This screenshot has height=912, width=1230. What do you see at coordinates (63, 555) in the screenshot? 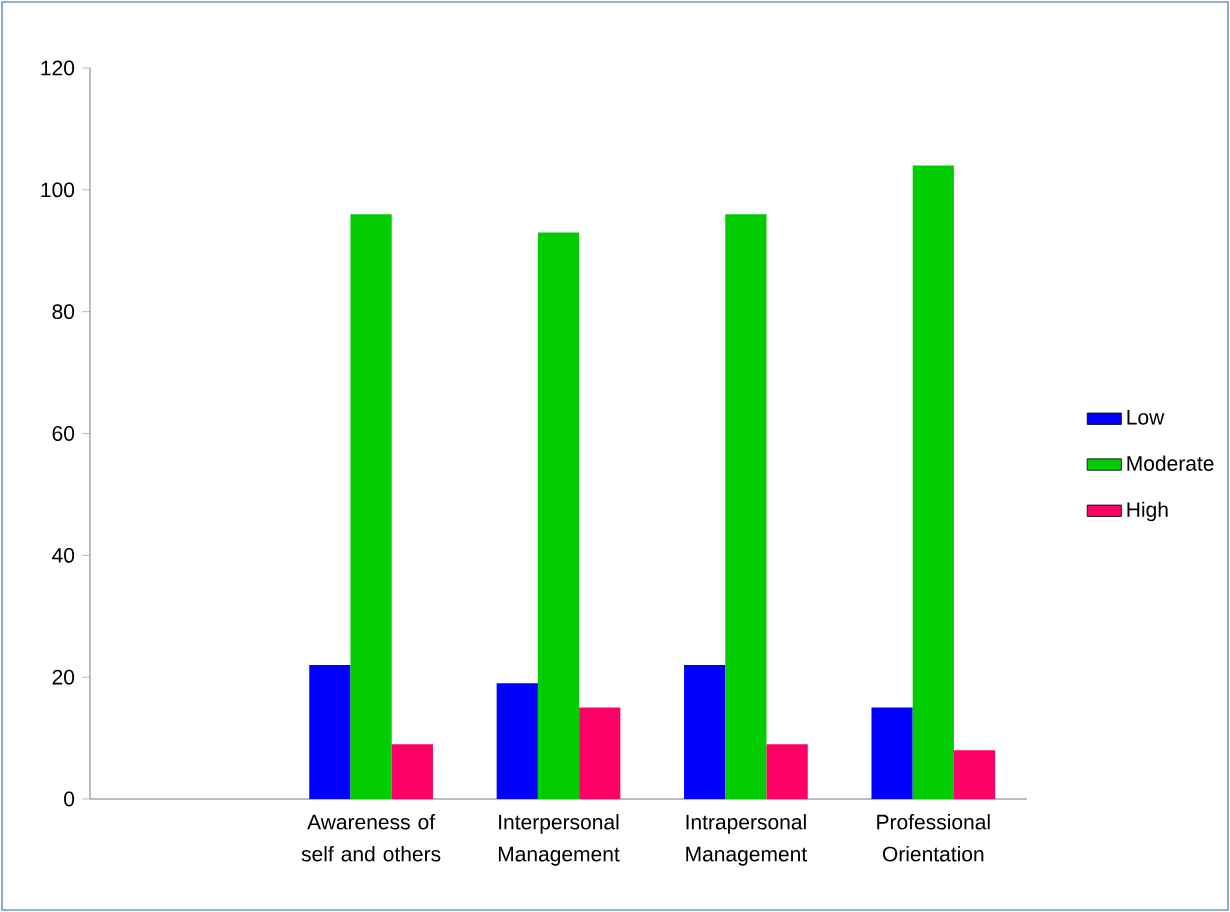
I see `y-tick-label: 40` at bounding box center [63, 555].